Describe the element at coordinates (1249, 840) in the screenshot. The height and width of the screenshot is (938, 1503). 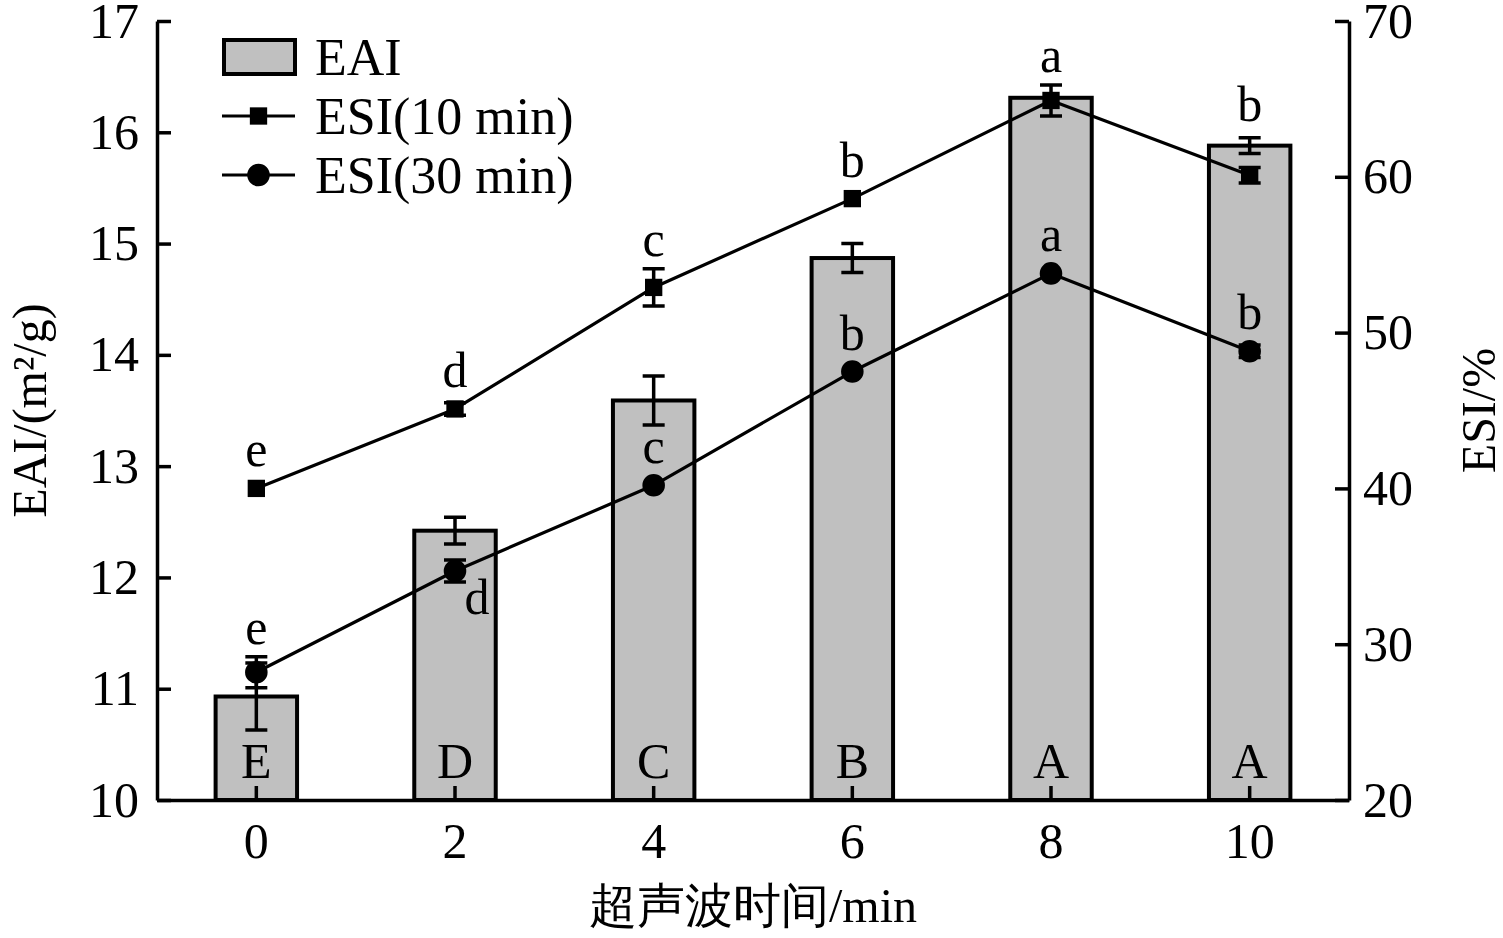
I see `x-tick-label: 10` at that location.